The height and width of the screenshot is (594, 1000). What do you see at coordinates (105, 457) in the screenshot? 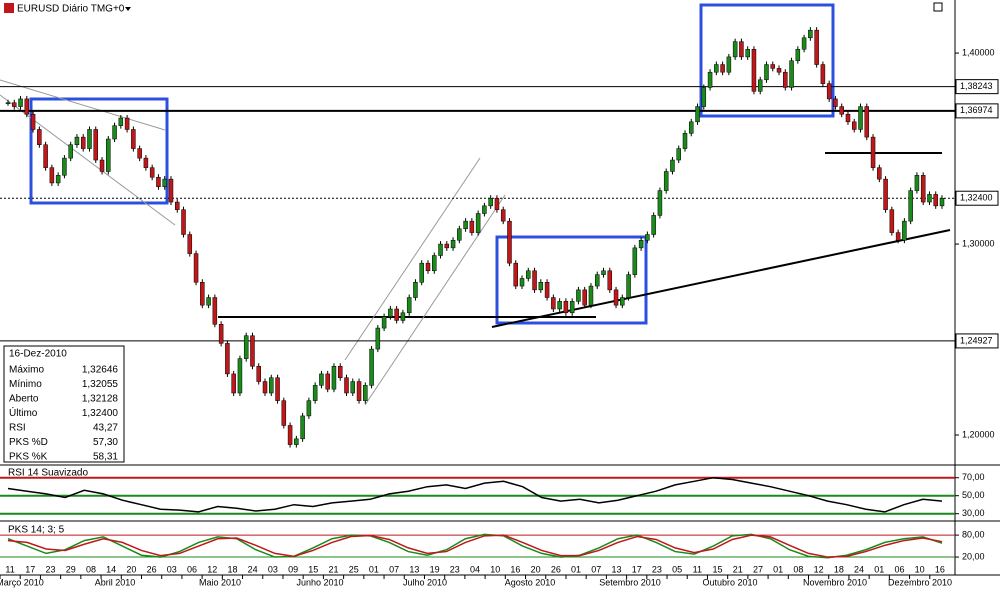
I see `info-value: 58,31` at bounding box center [105, 457].